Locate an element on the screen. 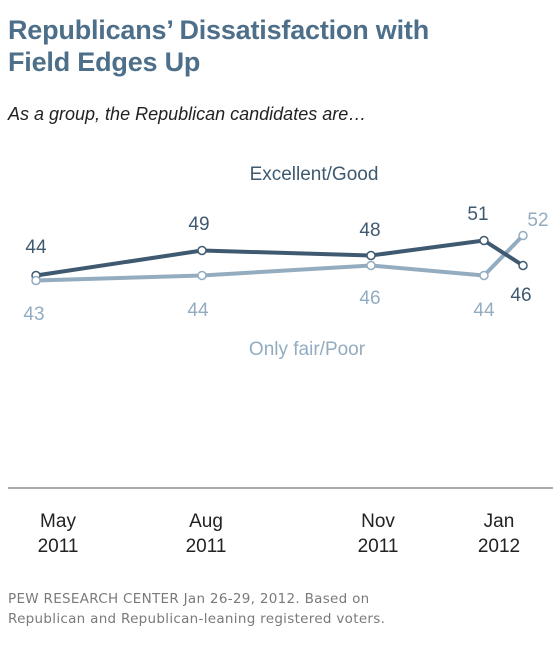  series-line-only-fair-poor is located at coordinates (279, 258).